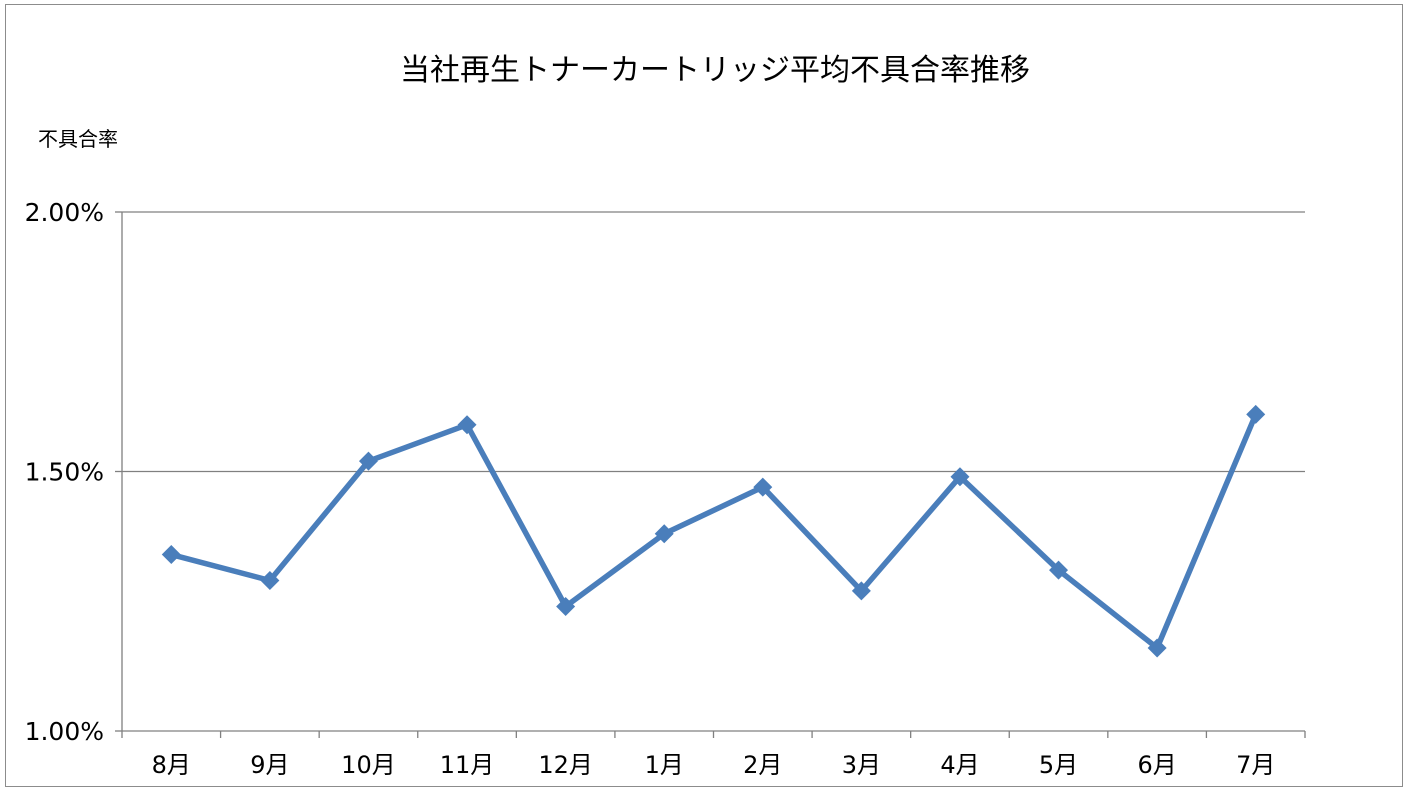 The width and height of the screenshot is (1410, 794). Describe the element at coordinates (714, 765) in the screenshot. I see `x-tick-labels: 8月 9月 10月 11月 12月 1月 2月 3月 4月 5月 6月 7月` at that location.